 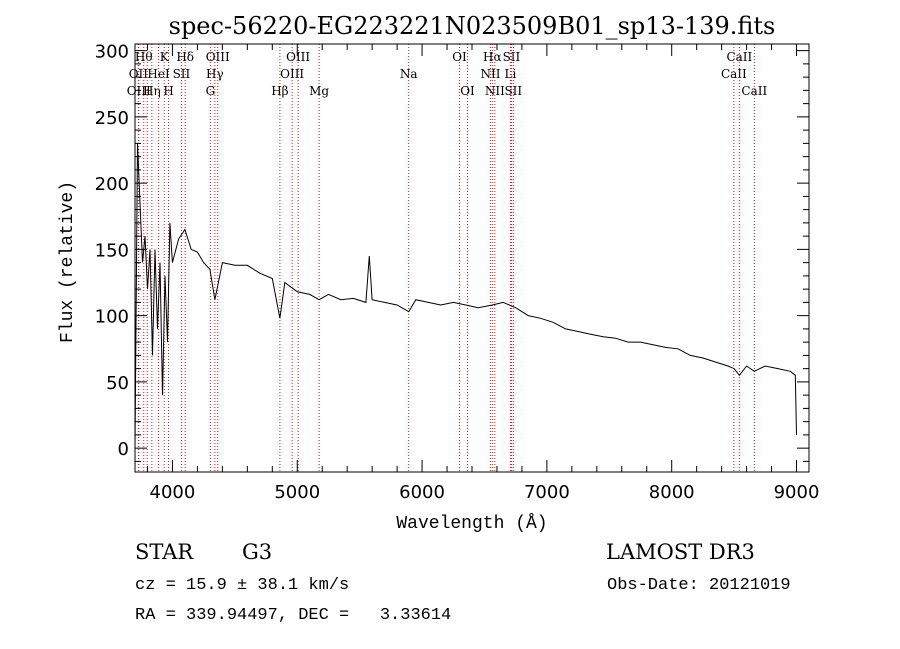 What do you see at coordinates (297, 492) in the screenshot?
I see `x-tick-label: 5000` at bounding box center [297, 492].